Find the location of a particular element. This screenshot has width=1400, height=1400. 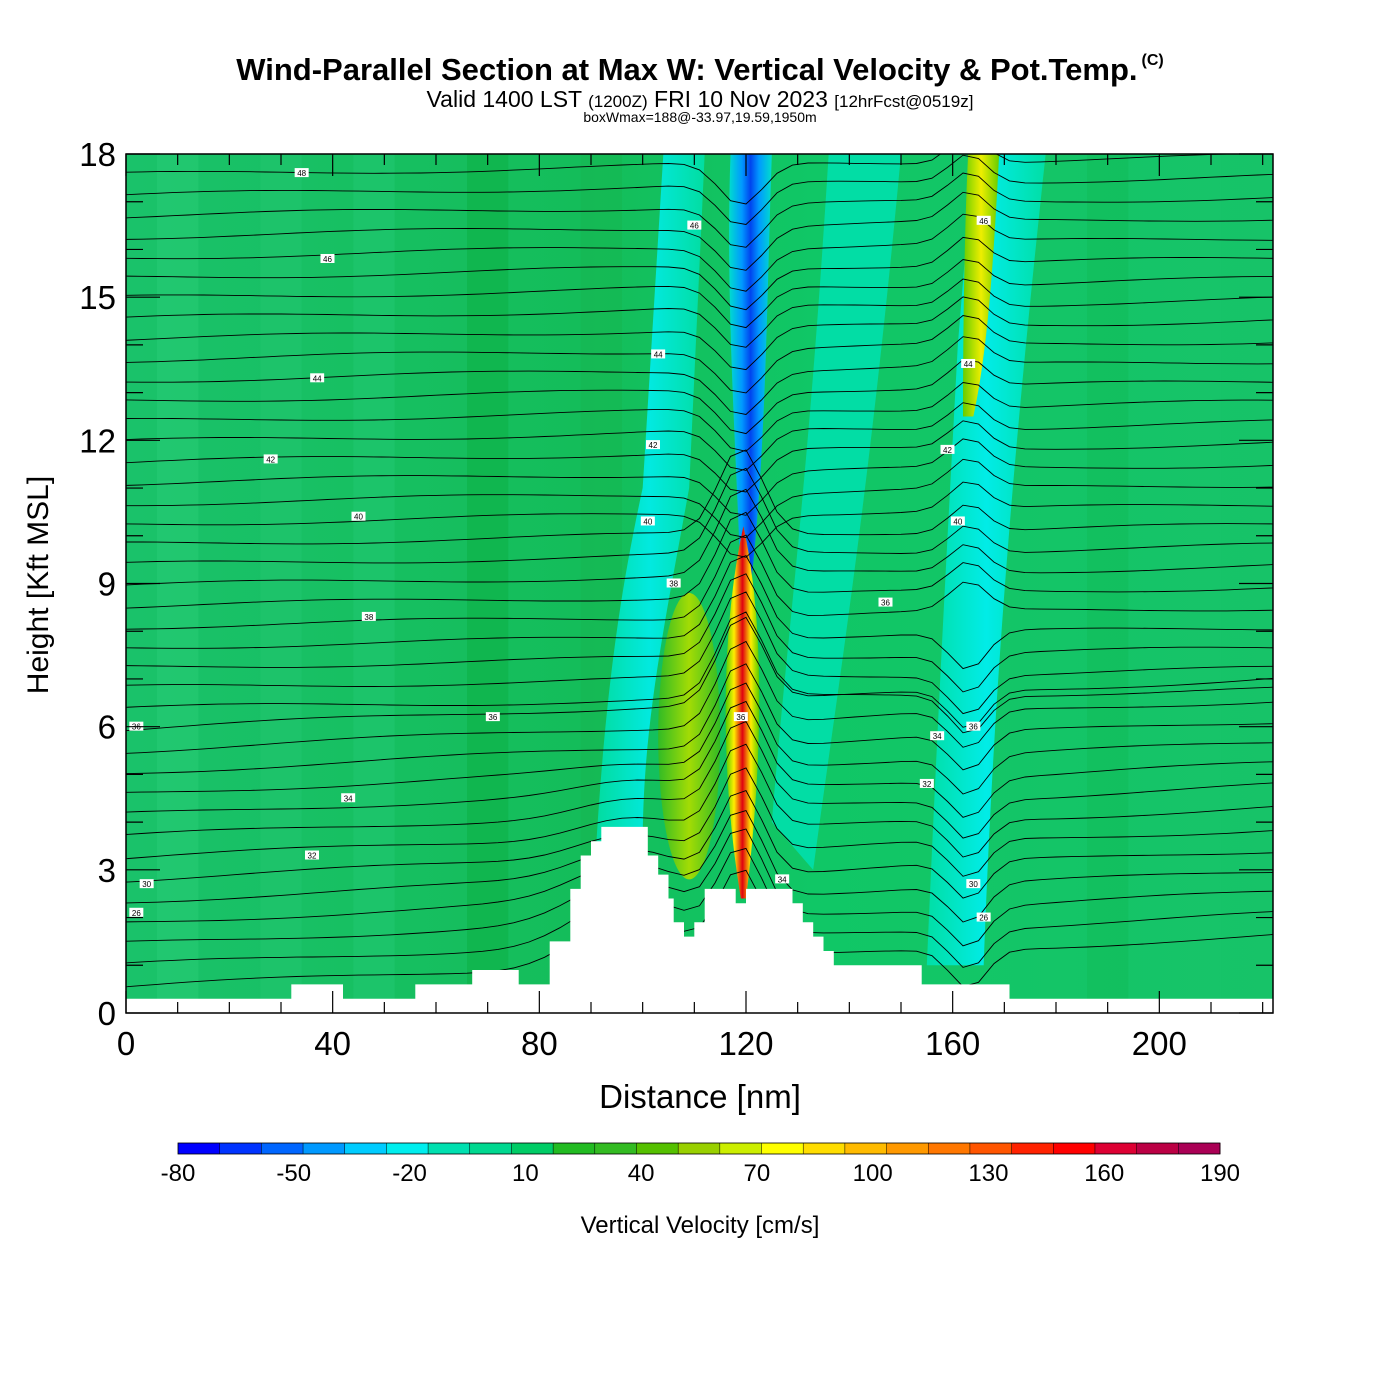

isentrope-label-text: 42 is located at coordinates (270, 459).